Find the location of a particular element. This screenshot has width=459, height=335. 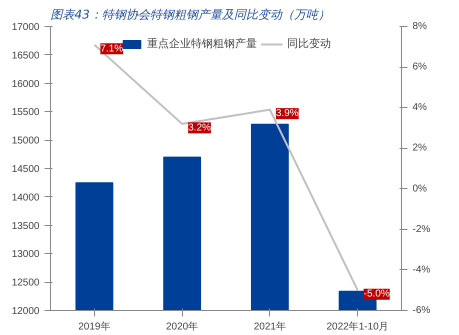

y-tick-label: 14000 is located at coordinates (26, 198).